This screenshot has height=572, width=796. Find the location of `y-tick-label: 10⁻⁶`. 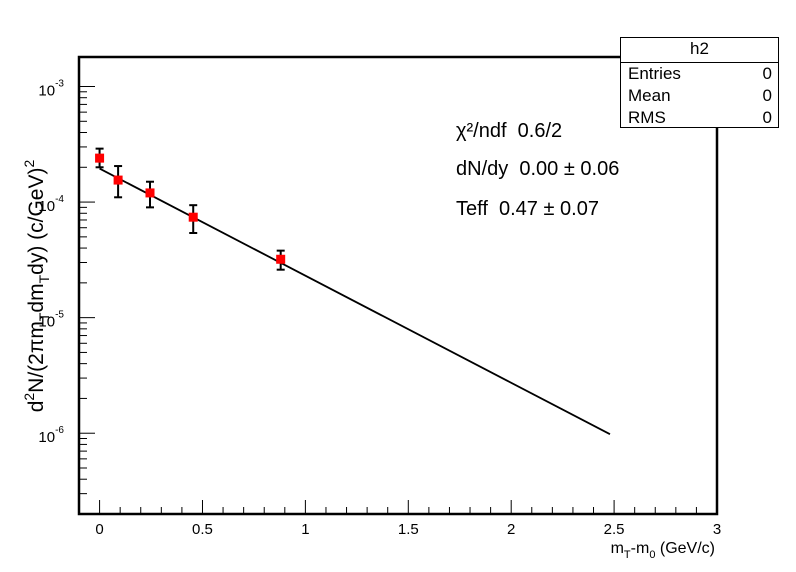

y-tick-label: 10⁻⁶ is located at coordinates (51, 435).